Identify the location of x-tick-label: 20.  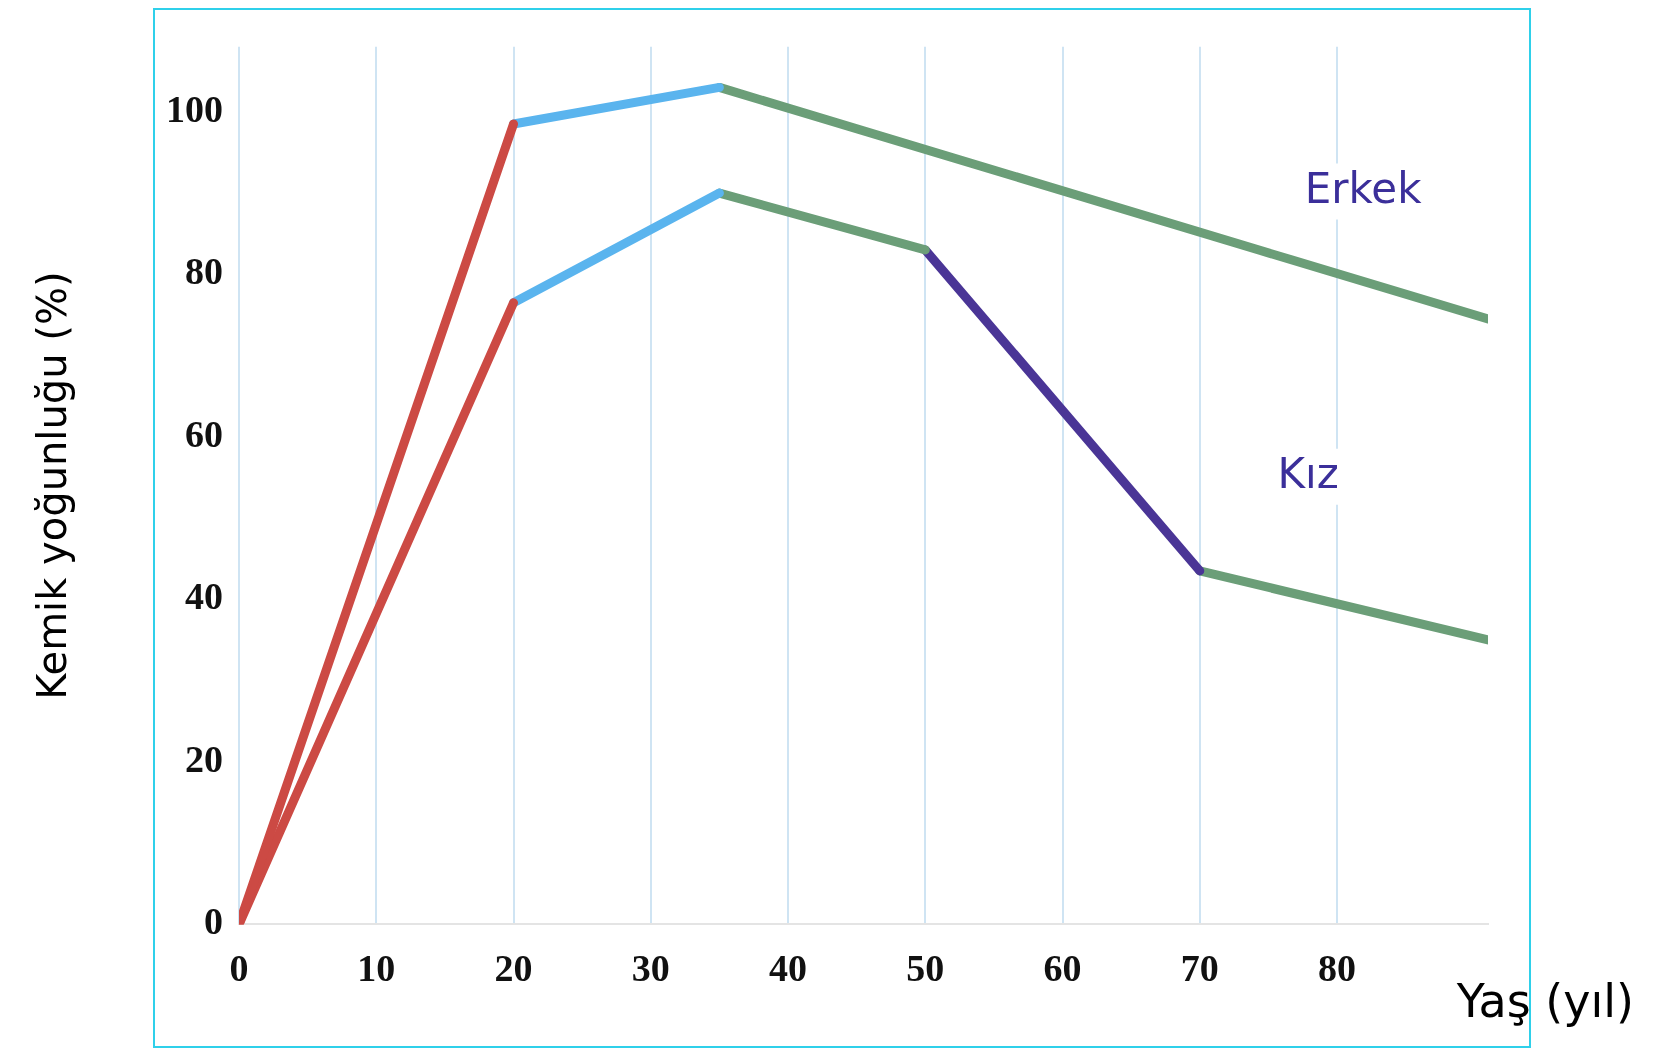
(513, 968).